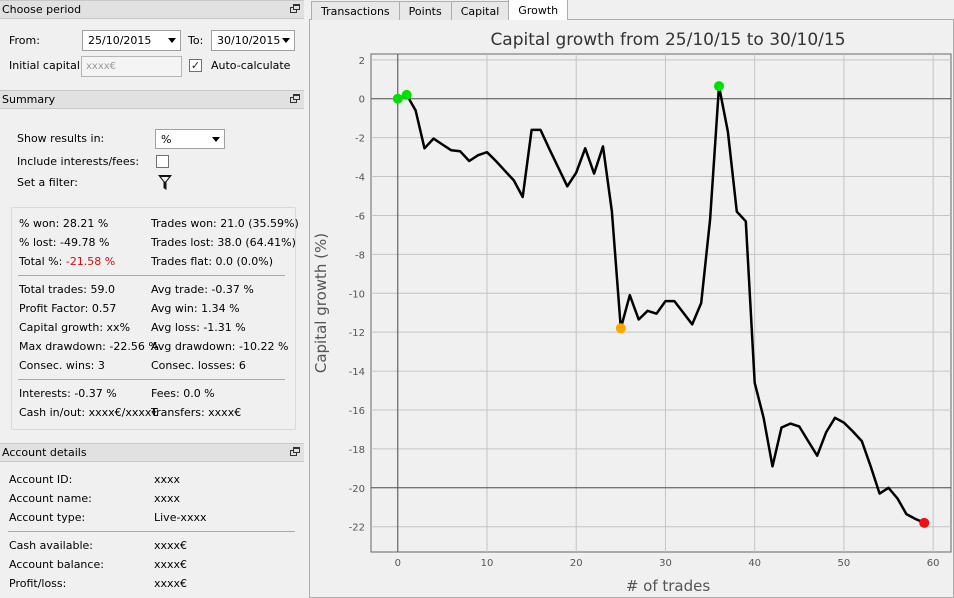  Describe the element at coordinates (190, 139) in the screenshot. I see `show-results-select: %` at that location.